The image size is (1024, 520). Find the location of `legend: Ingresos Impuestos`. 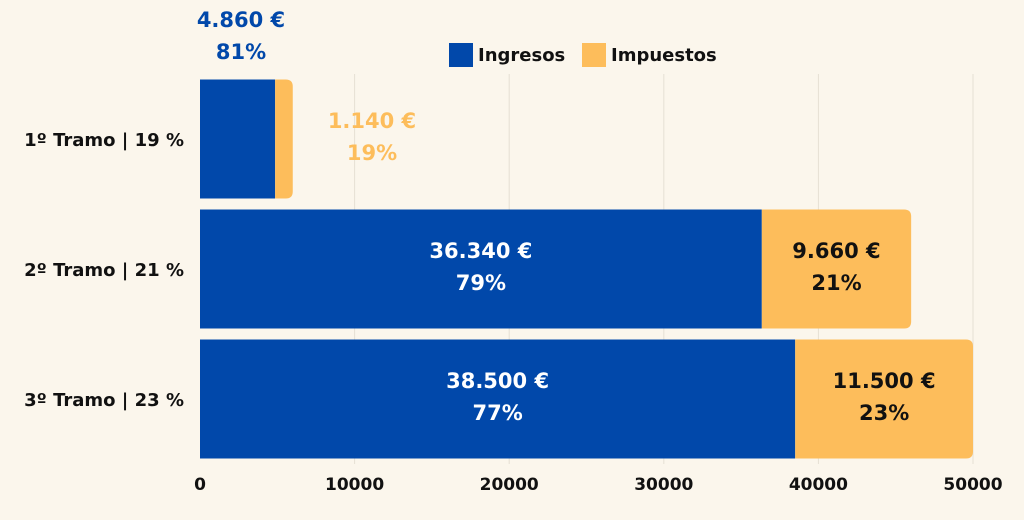

legend: Ingresos Impuestos is located at coordinates (583, 55).